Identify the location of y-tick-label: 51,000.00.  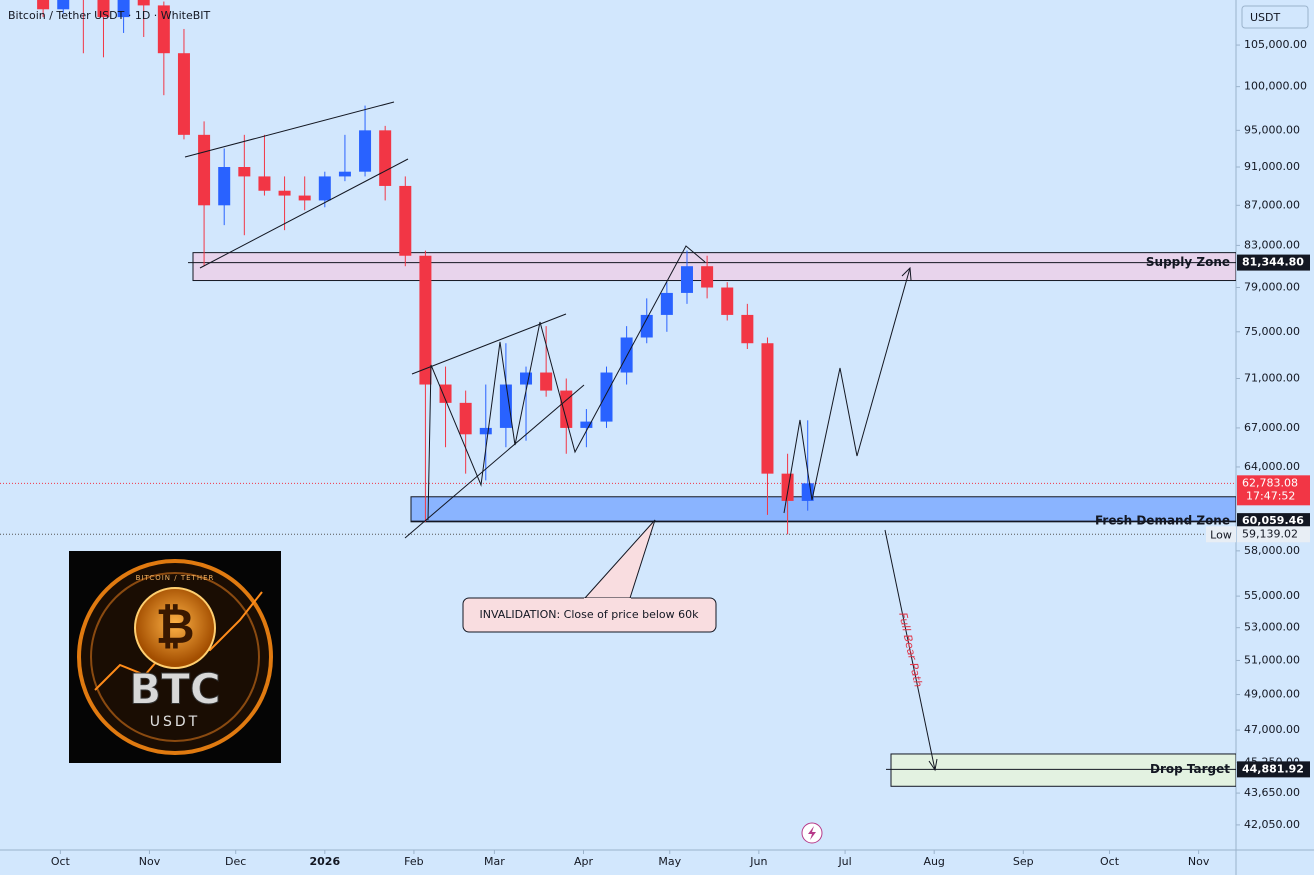
(1272, 659).